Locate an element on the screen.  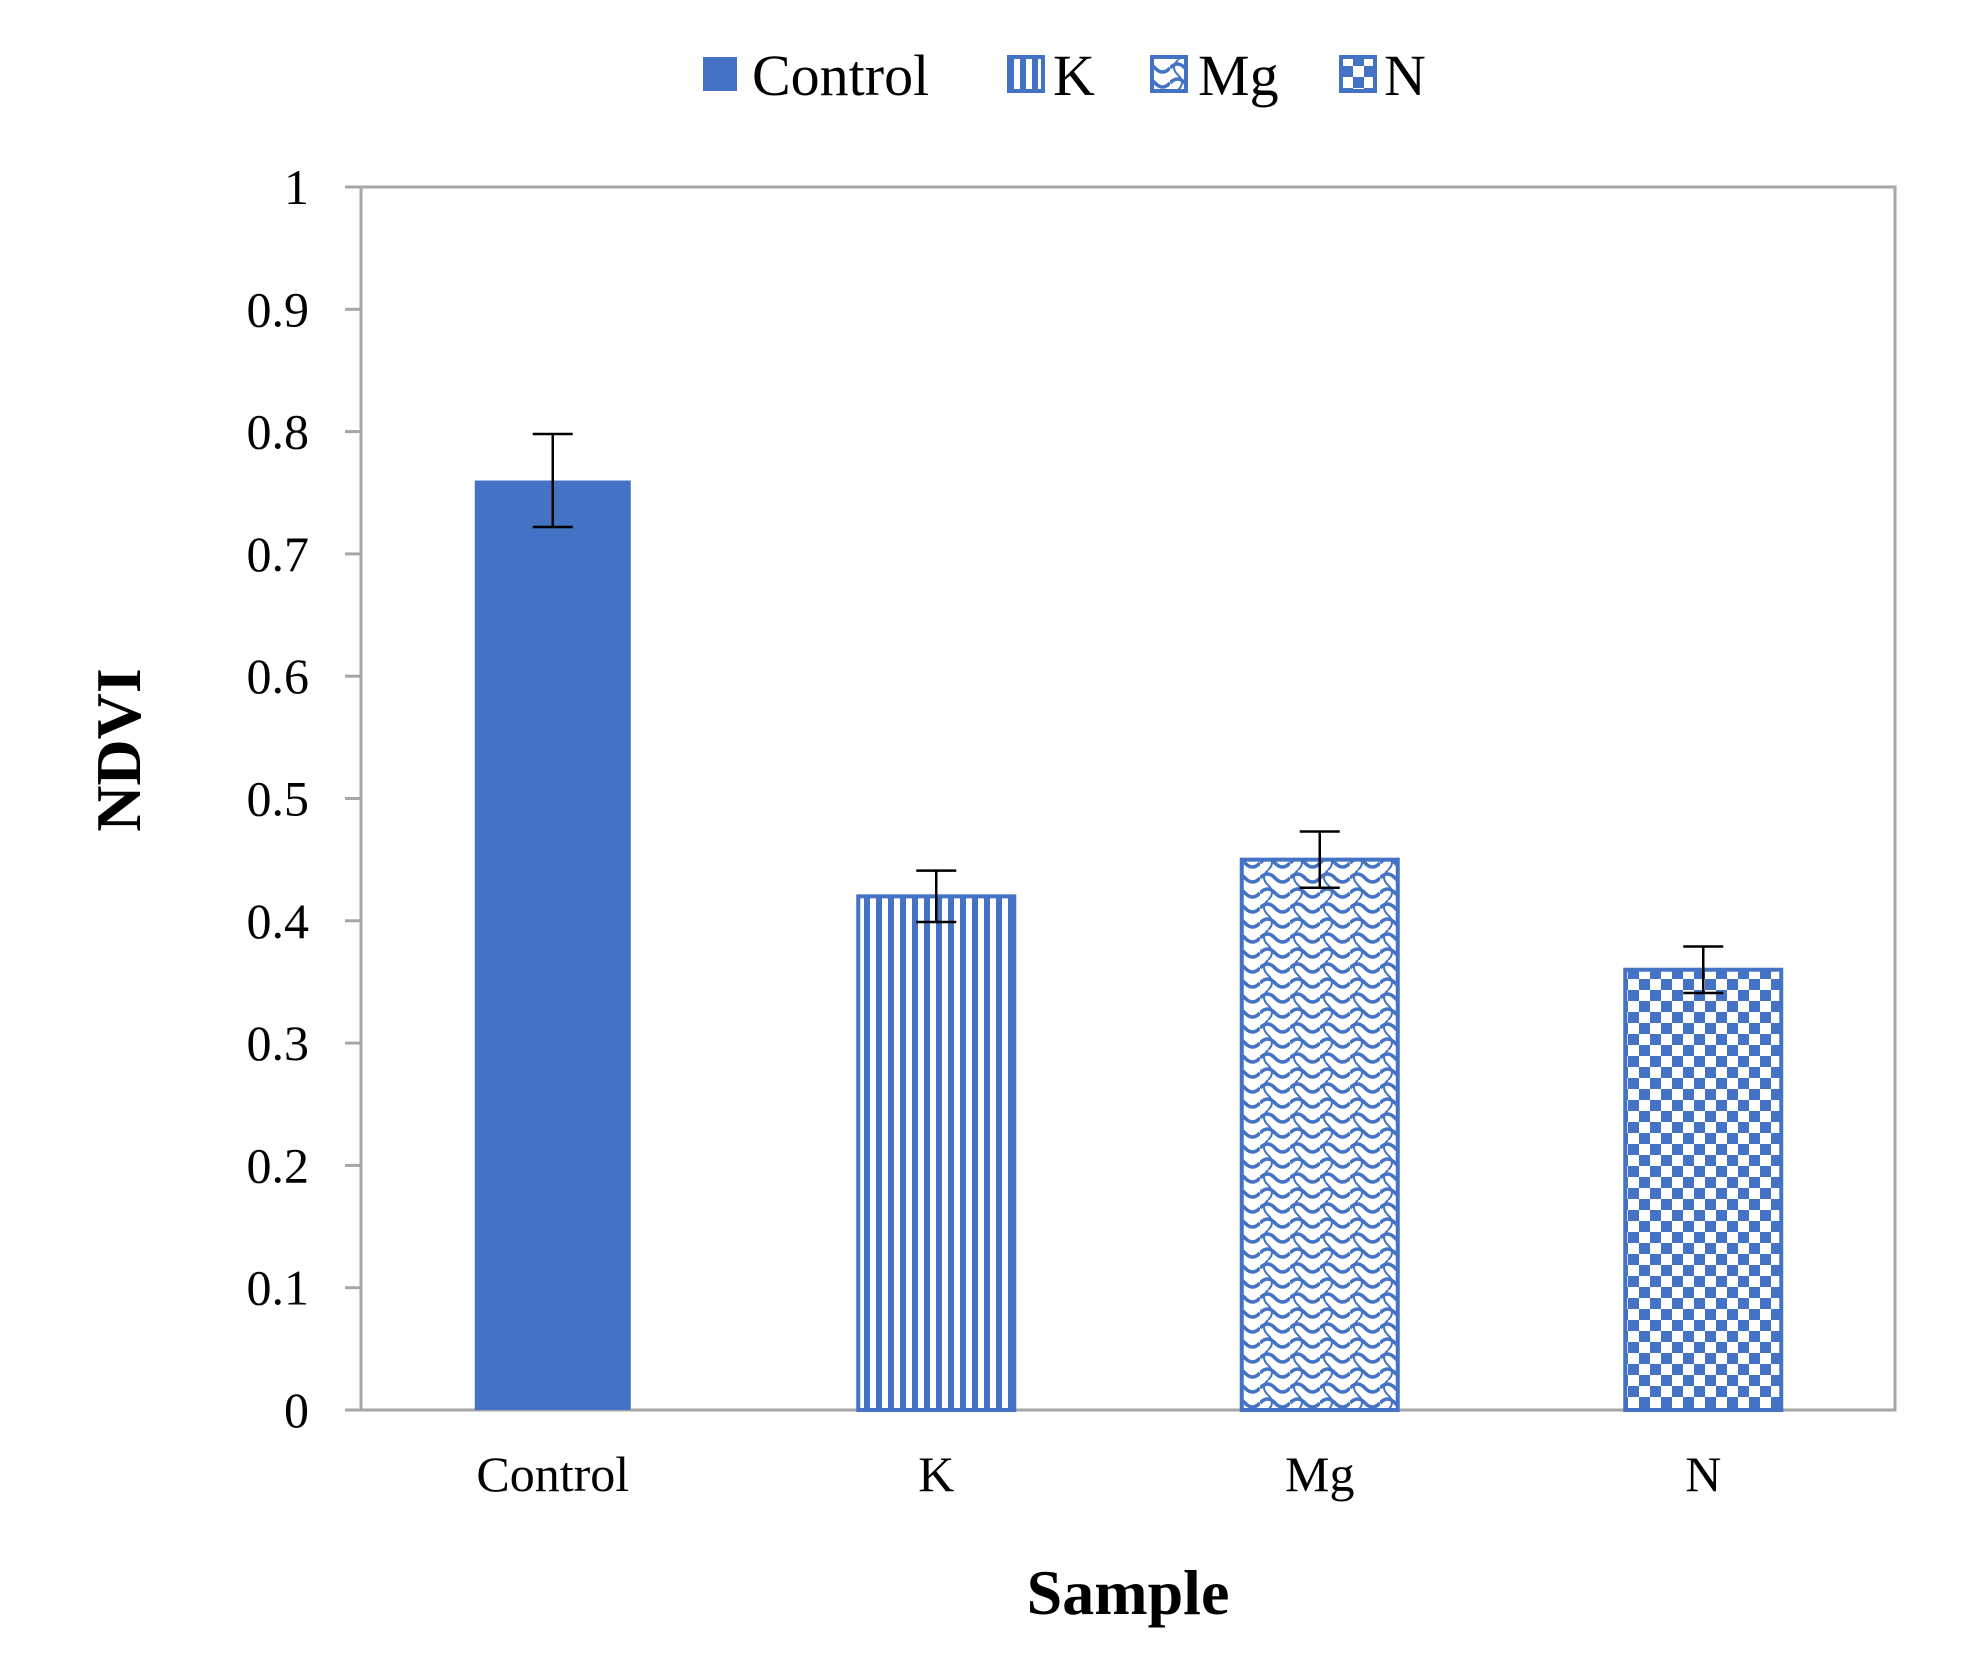
legend-label: Mg is located at coordinates (1238, 75).